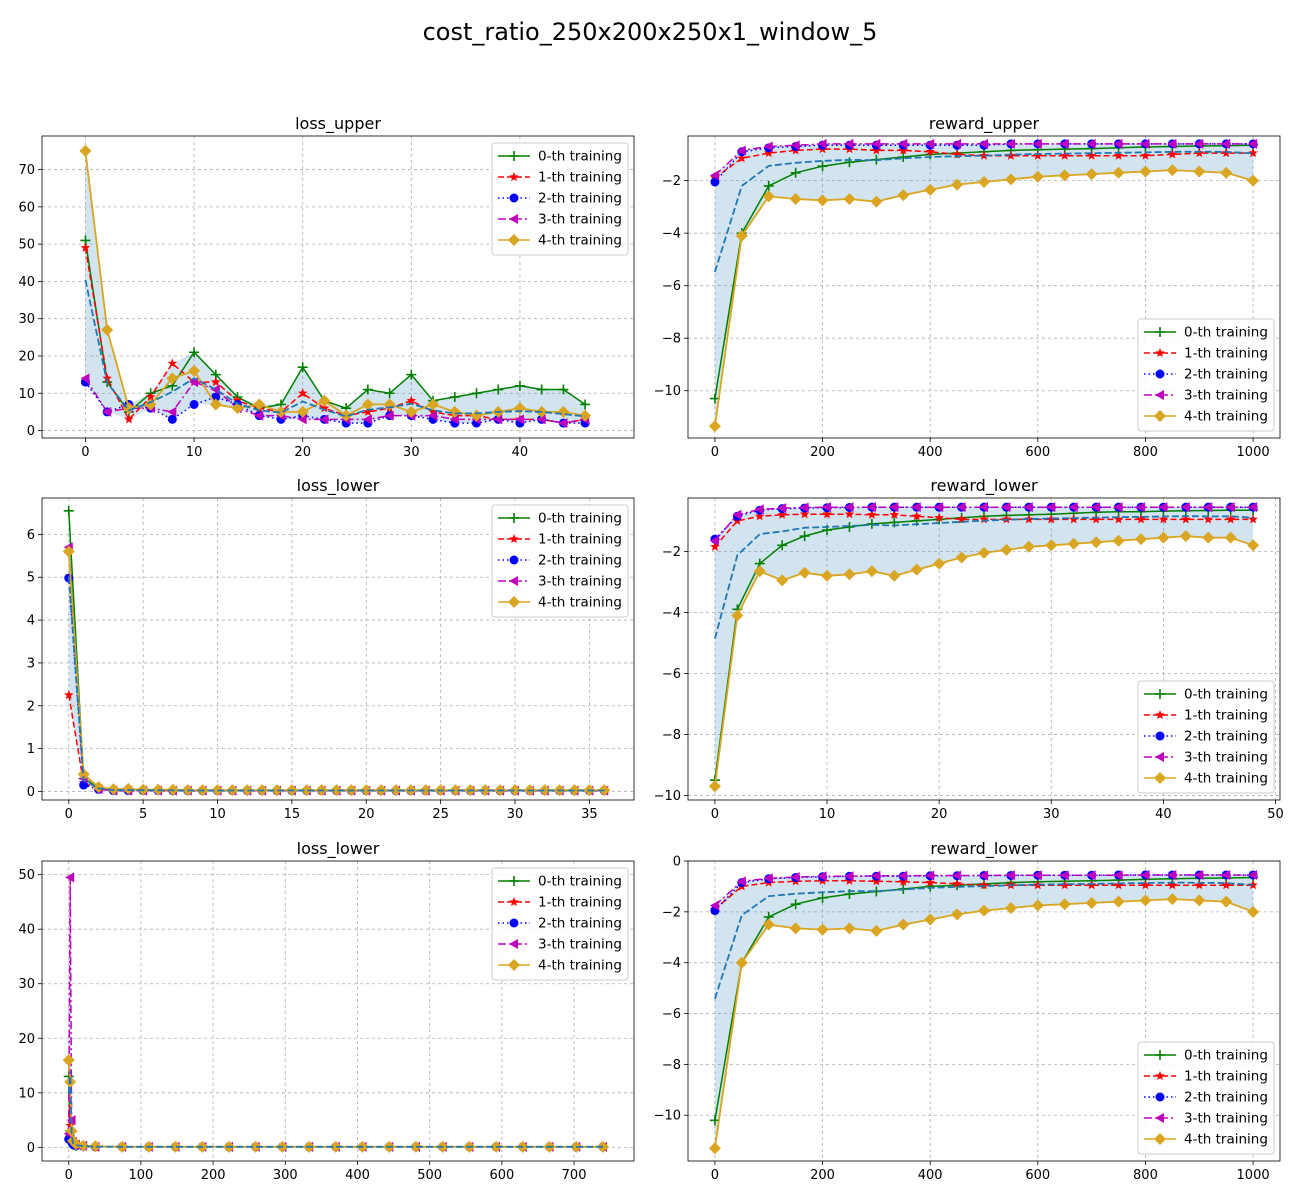 This screenshot has height=1200, width=1300. What do you see at coordinates (1037, 452) in the screenshot?
I see `x-tick-label: 600` at bounding box center [1037, 452].